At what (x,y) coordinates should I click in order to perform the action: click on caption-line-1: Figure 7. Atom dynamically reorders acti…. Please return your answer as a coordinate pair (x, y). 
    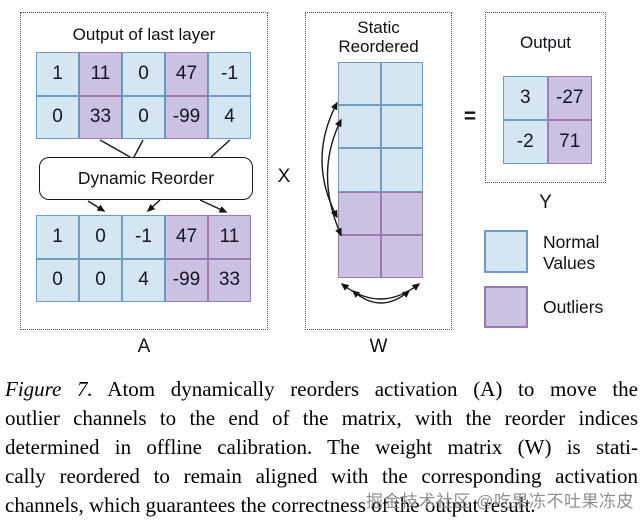
    Looking at the image, I should click on (321, 389).